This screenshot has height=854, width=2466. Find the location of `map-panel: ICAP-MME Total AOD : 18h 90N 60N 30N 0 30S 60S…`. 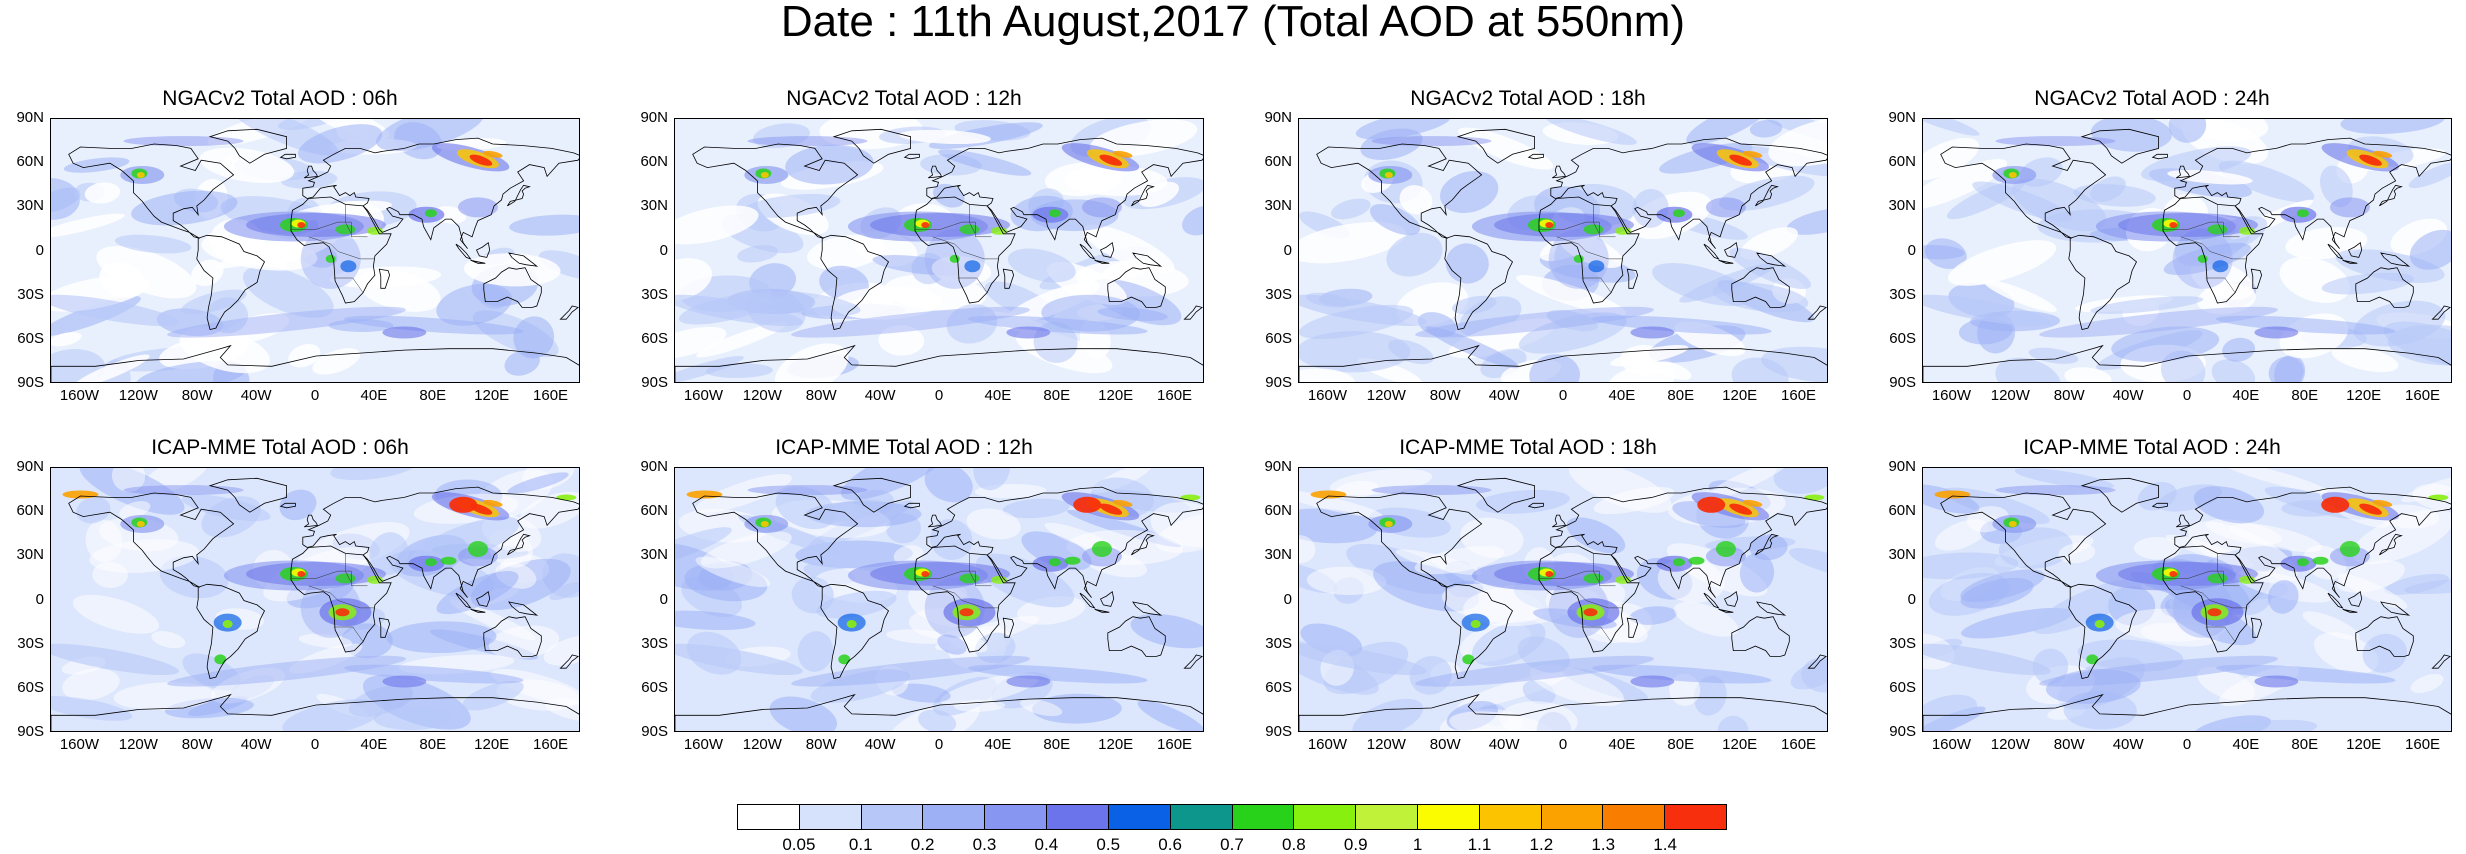

map-panel: ICAP-MME Total AOD : 18h 90N 60N 30N 0 30S 60S… is located at coordinates (1538, 596).